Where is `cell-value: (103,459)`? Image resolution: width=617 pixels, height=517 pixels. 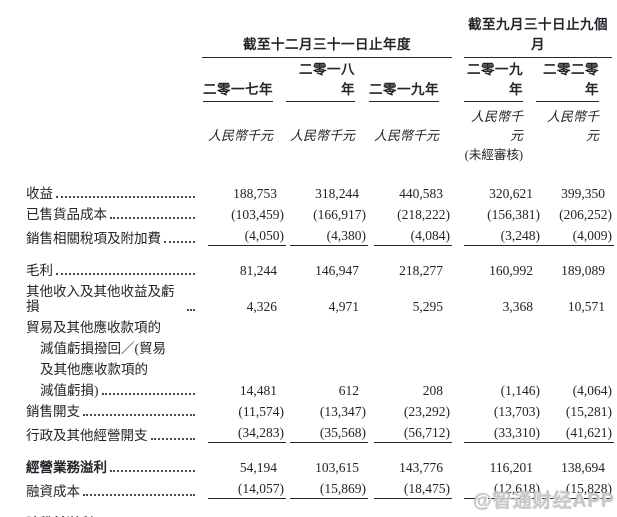
cell-value: (103,459) is located at coordinates (257, 214).